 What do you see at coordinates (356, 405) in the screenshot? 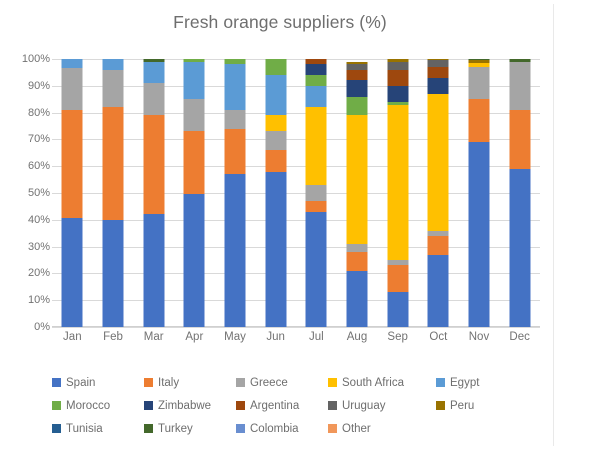
I see `legend-item-uruguay: Uruguay` at bounding box center [356, 405].